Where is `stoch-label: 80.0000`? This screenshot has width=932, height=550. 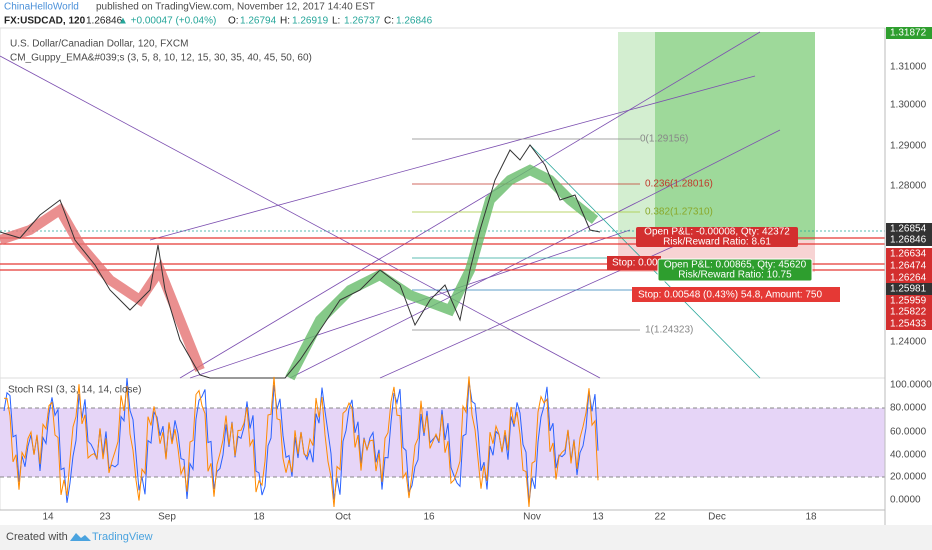
stoch-label: 80.0000 is located at coordinates (908, 408).